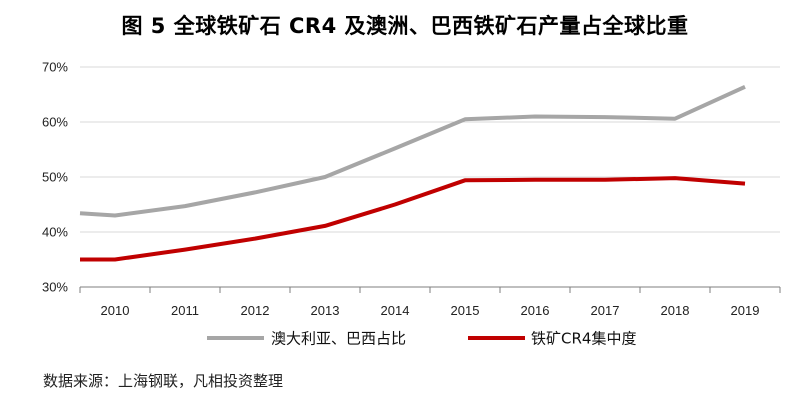  I want to click on x-tick-label: 2019, so click(745, 310).